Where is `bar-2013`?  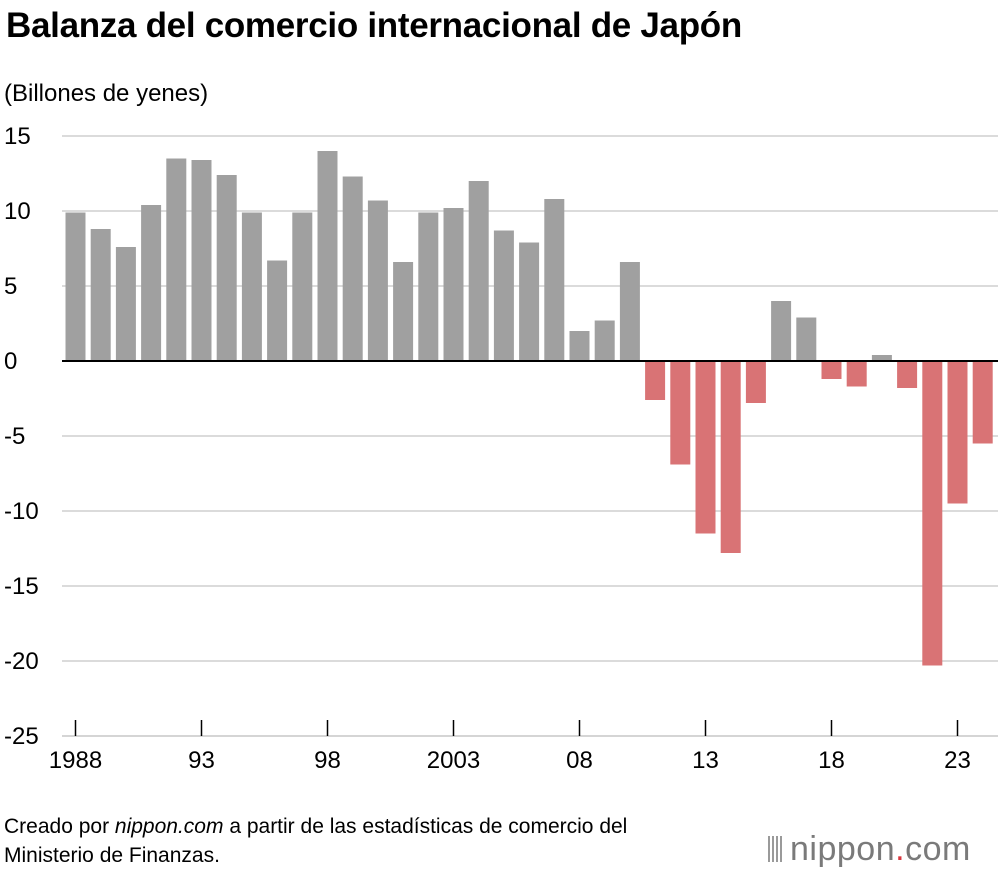 bar-2013 is located at coordinates (705, 447).